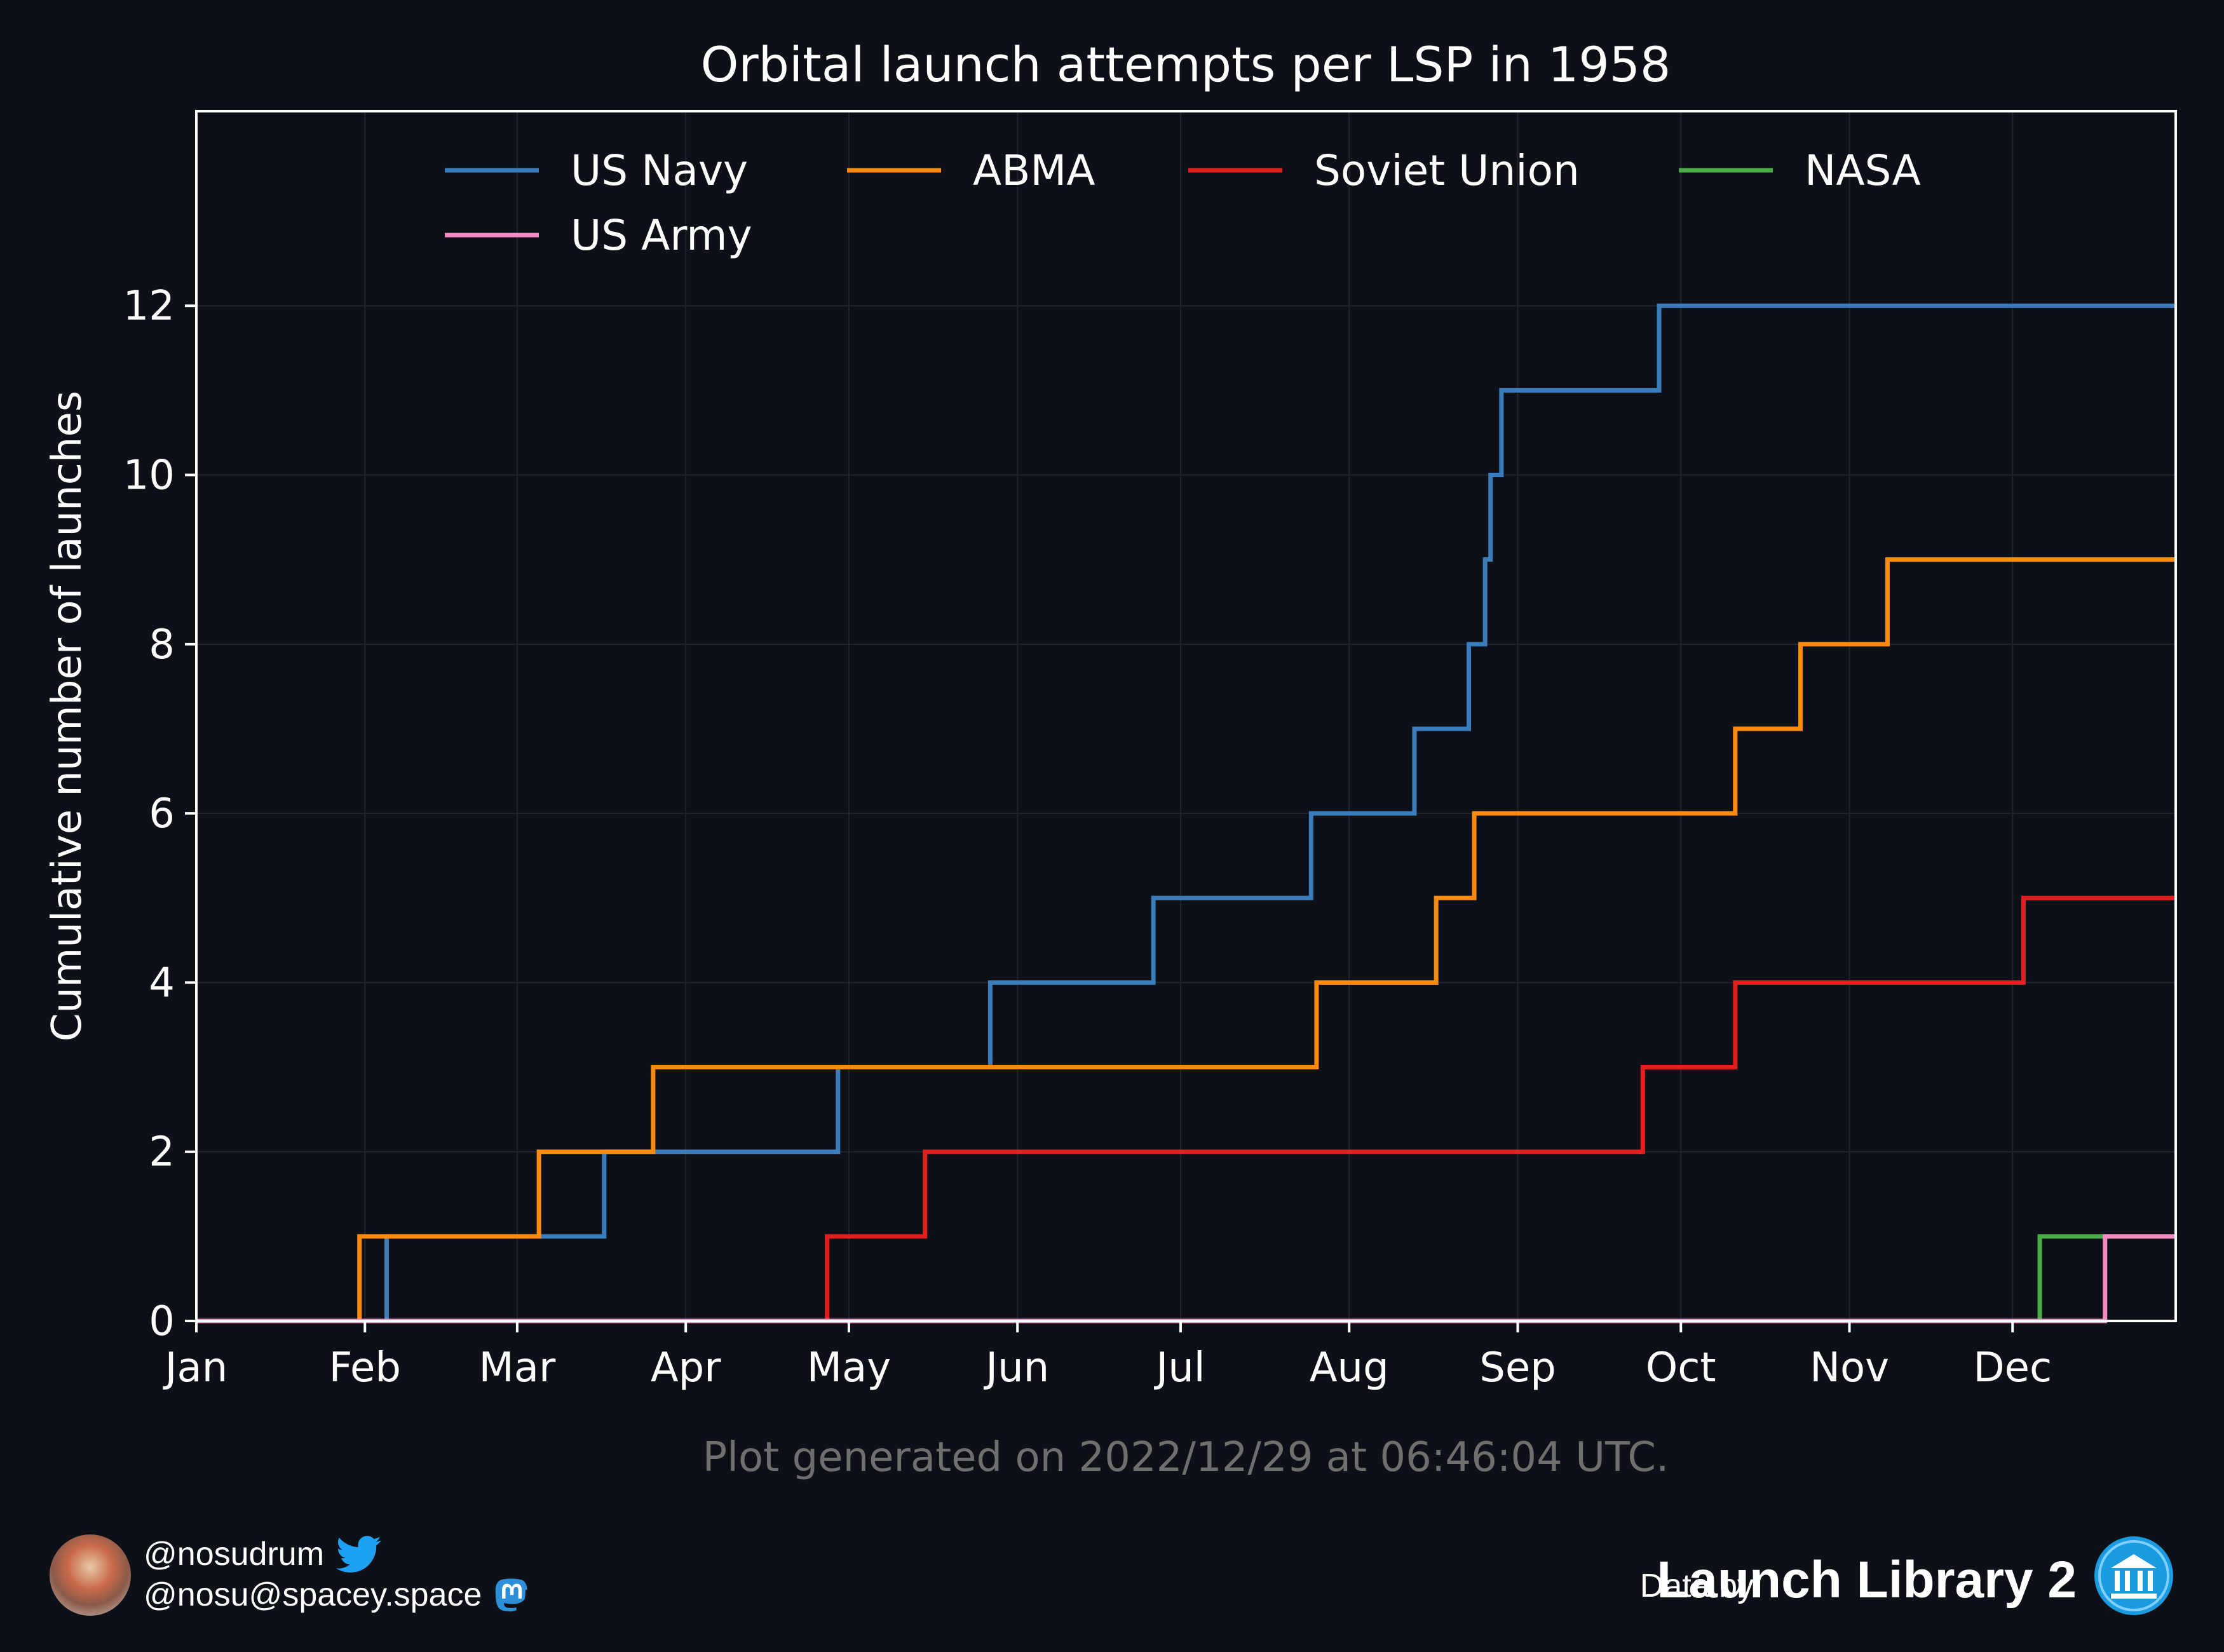 This screenshot has width=2224, height=1652. What do you see at coordinates (149, 307) in the screenshot?
I see `y-tick-label: 12` at bounding box center [149, 307].